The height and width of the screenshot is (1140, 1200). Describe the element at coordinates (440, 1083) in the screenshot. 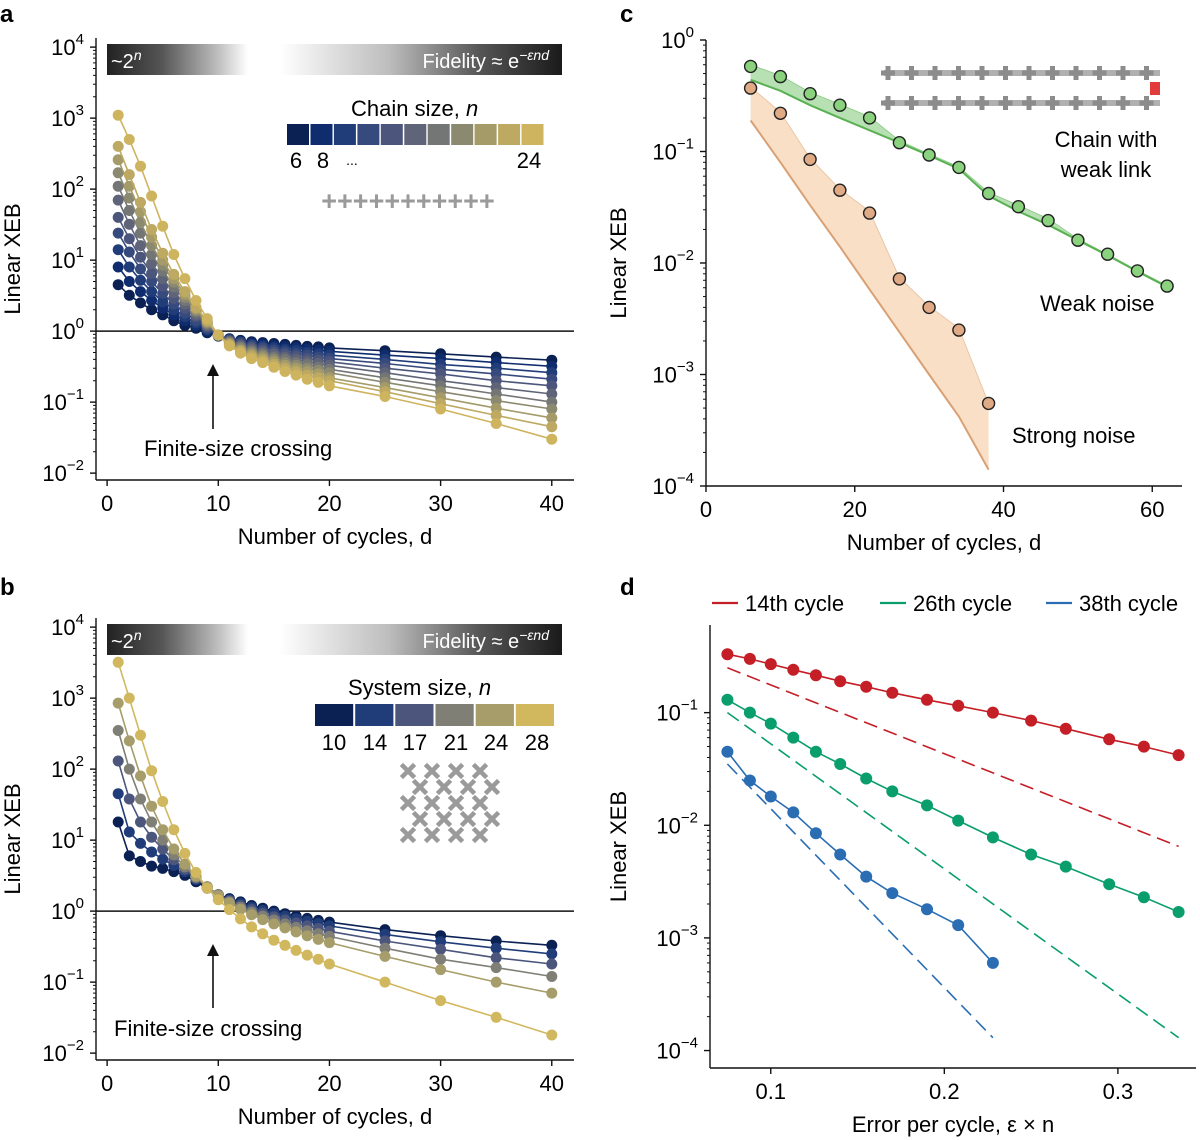

I see `panel-b-x-tick-label: 30` at that location.